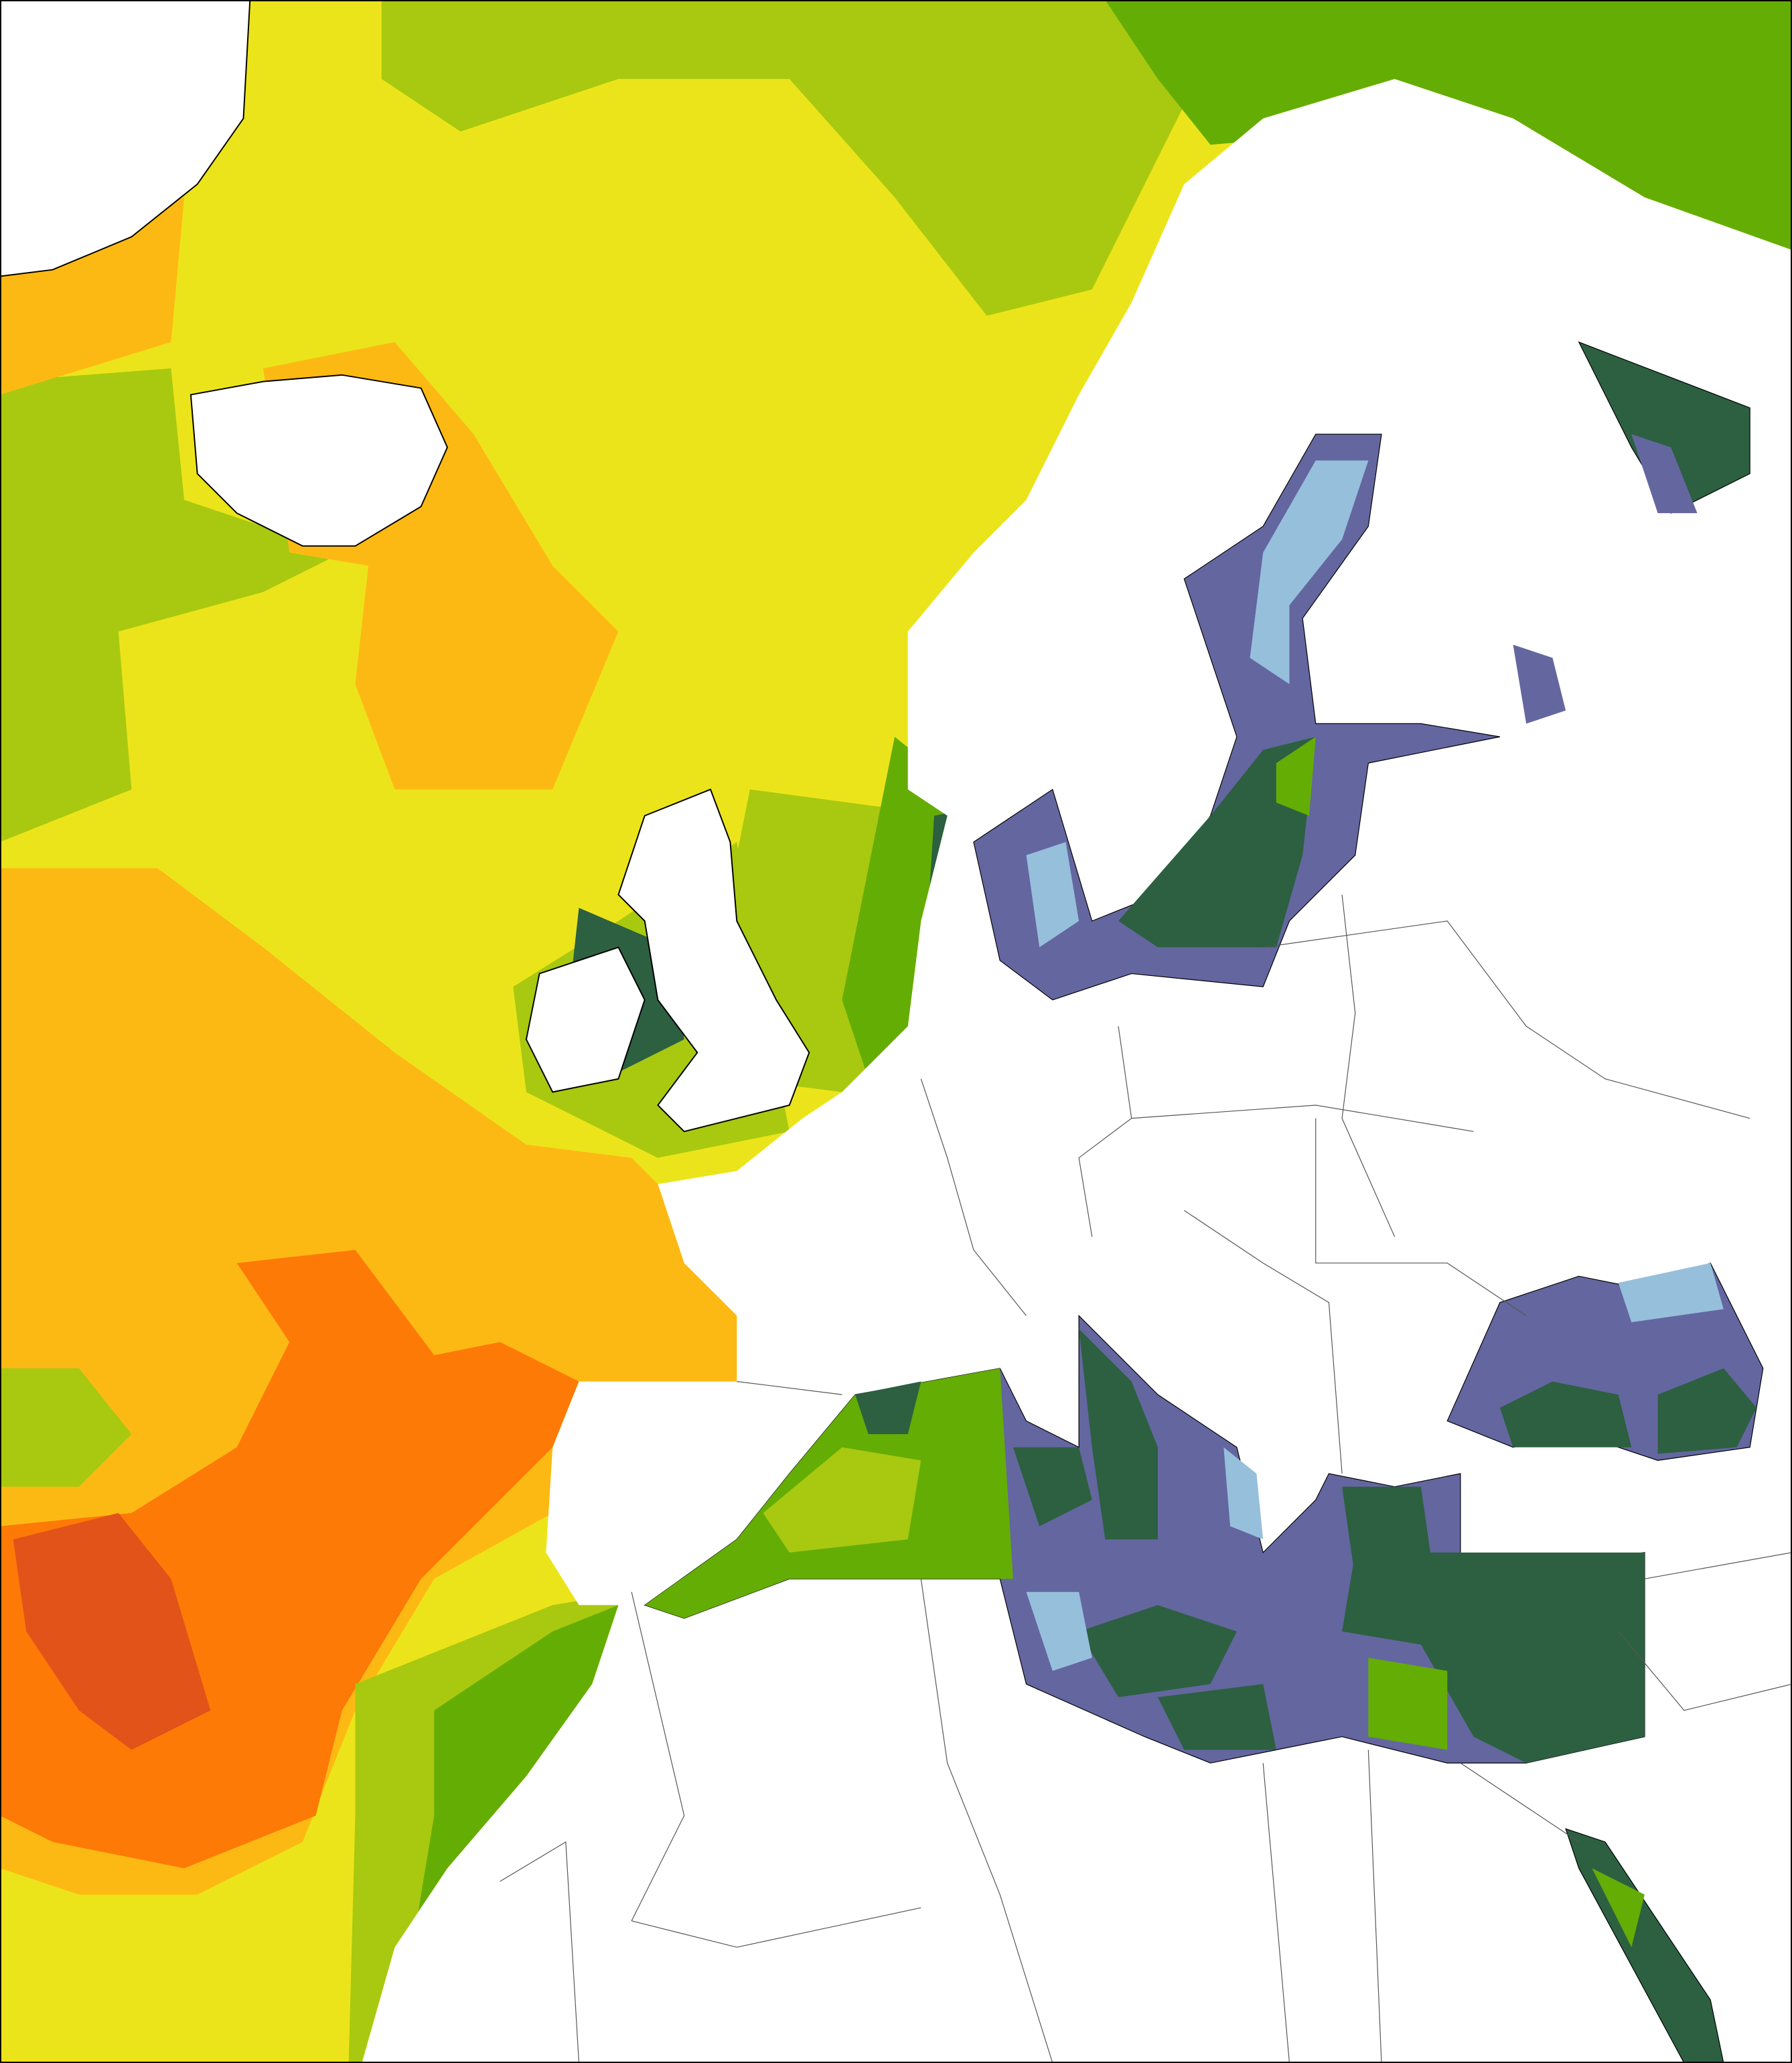 The image size is (1792, 2063). What do you see at coordinates (585, 1020) in the screenshot?
I see `ireland` at bounding box center [585, 1020].